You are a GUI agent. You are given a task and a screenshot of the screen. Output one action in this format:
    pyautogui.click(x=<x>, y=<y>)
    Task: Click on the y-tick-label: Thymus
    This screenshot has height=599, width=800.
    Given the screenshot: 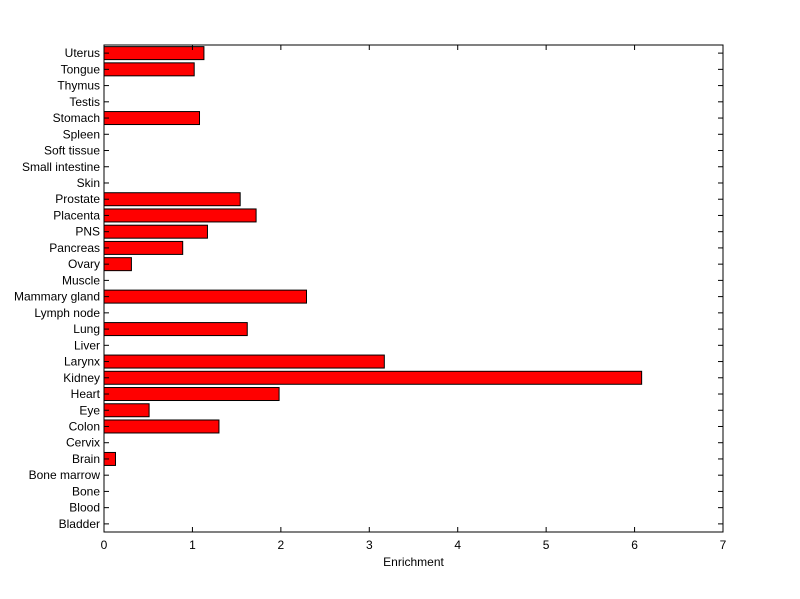 What is the action you would take?
    pyautogui.click(x=78, y=86)
    